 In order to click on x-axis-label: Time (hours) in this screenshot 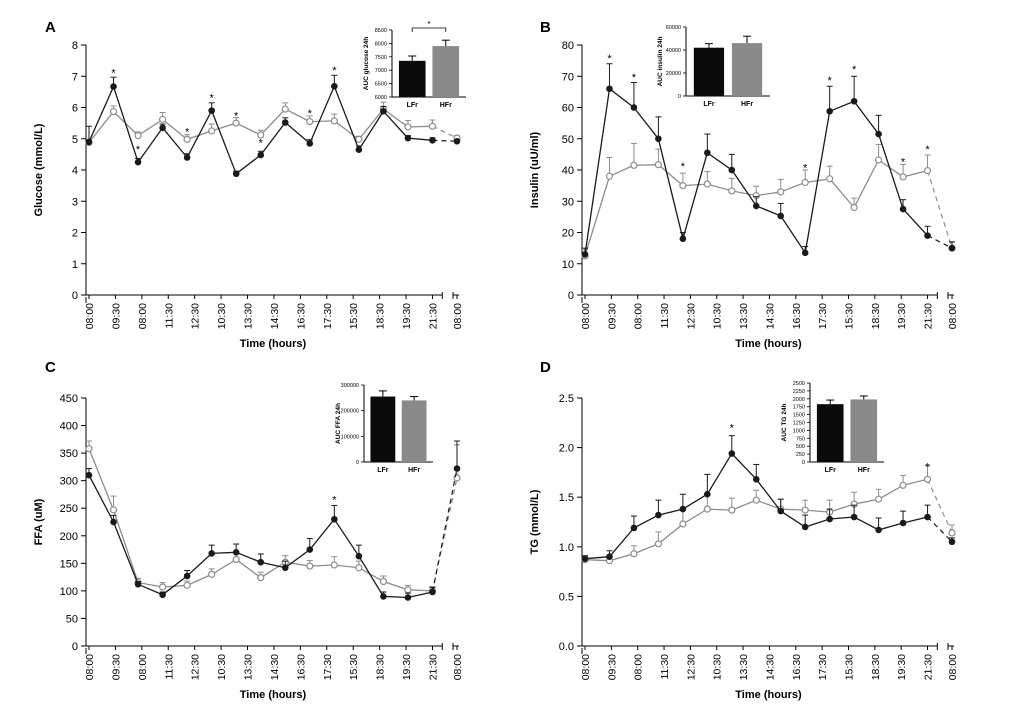, I will do `click(768, 695)`.